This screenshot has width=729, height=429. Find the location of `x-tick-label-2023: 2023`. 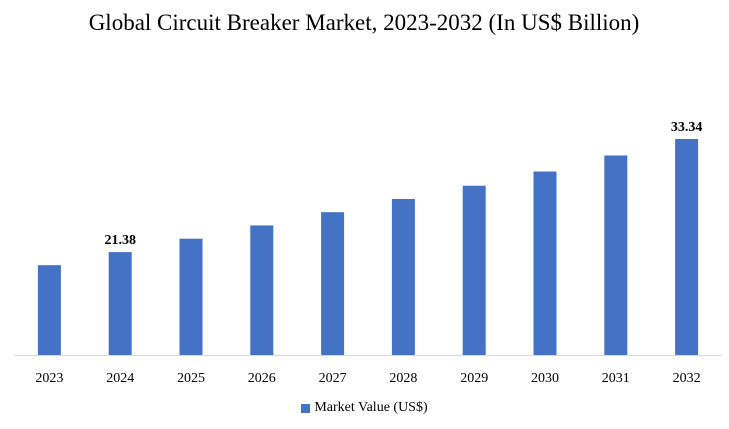

x-tick-label-2023: 2023 is located at coordinates (49, 378).